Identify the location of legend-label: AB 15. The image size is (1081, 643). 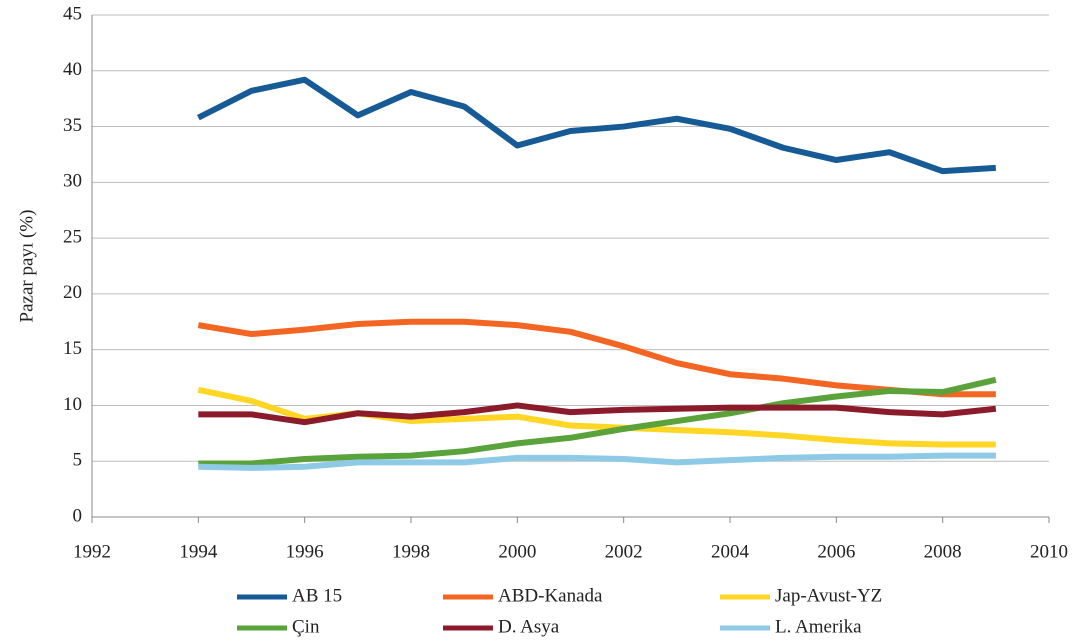
(317, 595).